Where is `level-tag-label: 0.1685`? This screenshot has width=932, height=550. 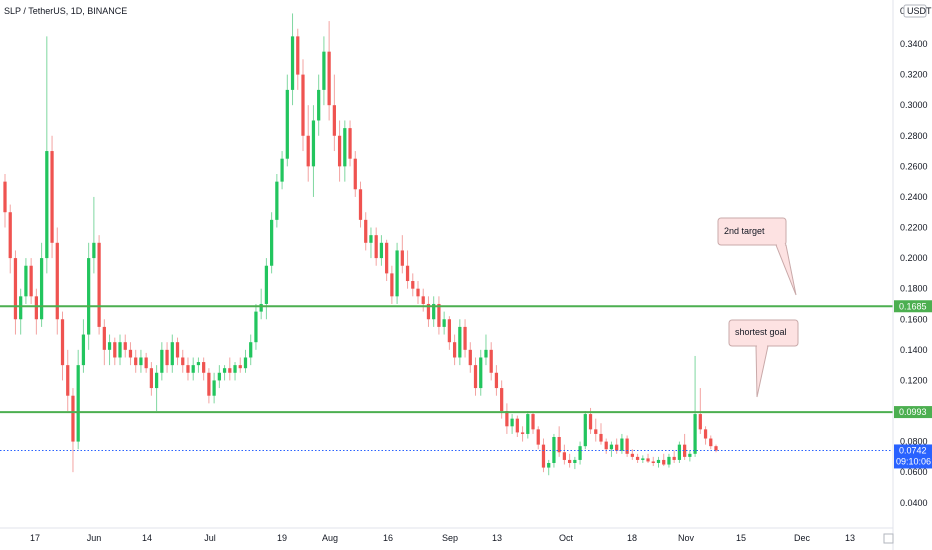 level-tag-label: 0.1685 is located at coordinates (913, 306).